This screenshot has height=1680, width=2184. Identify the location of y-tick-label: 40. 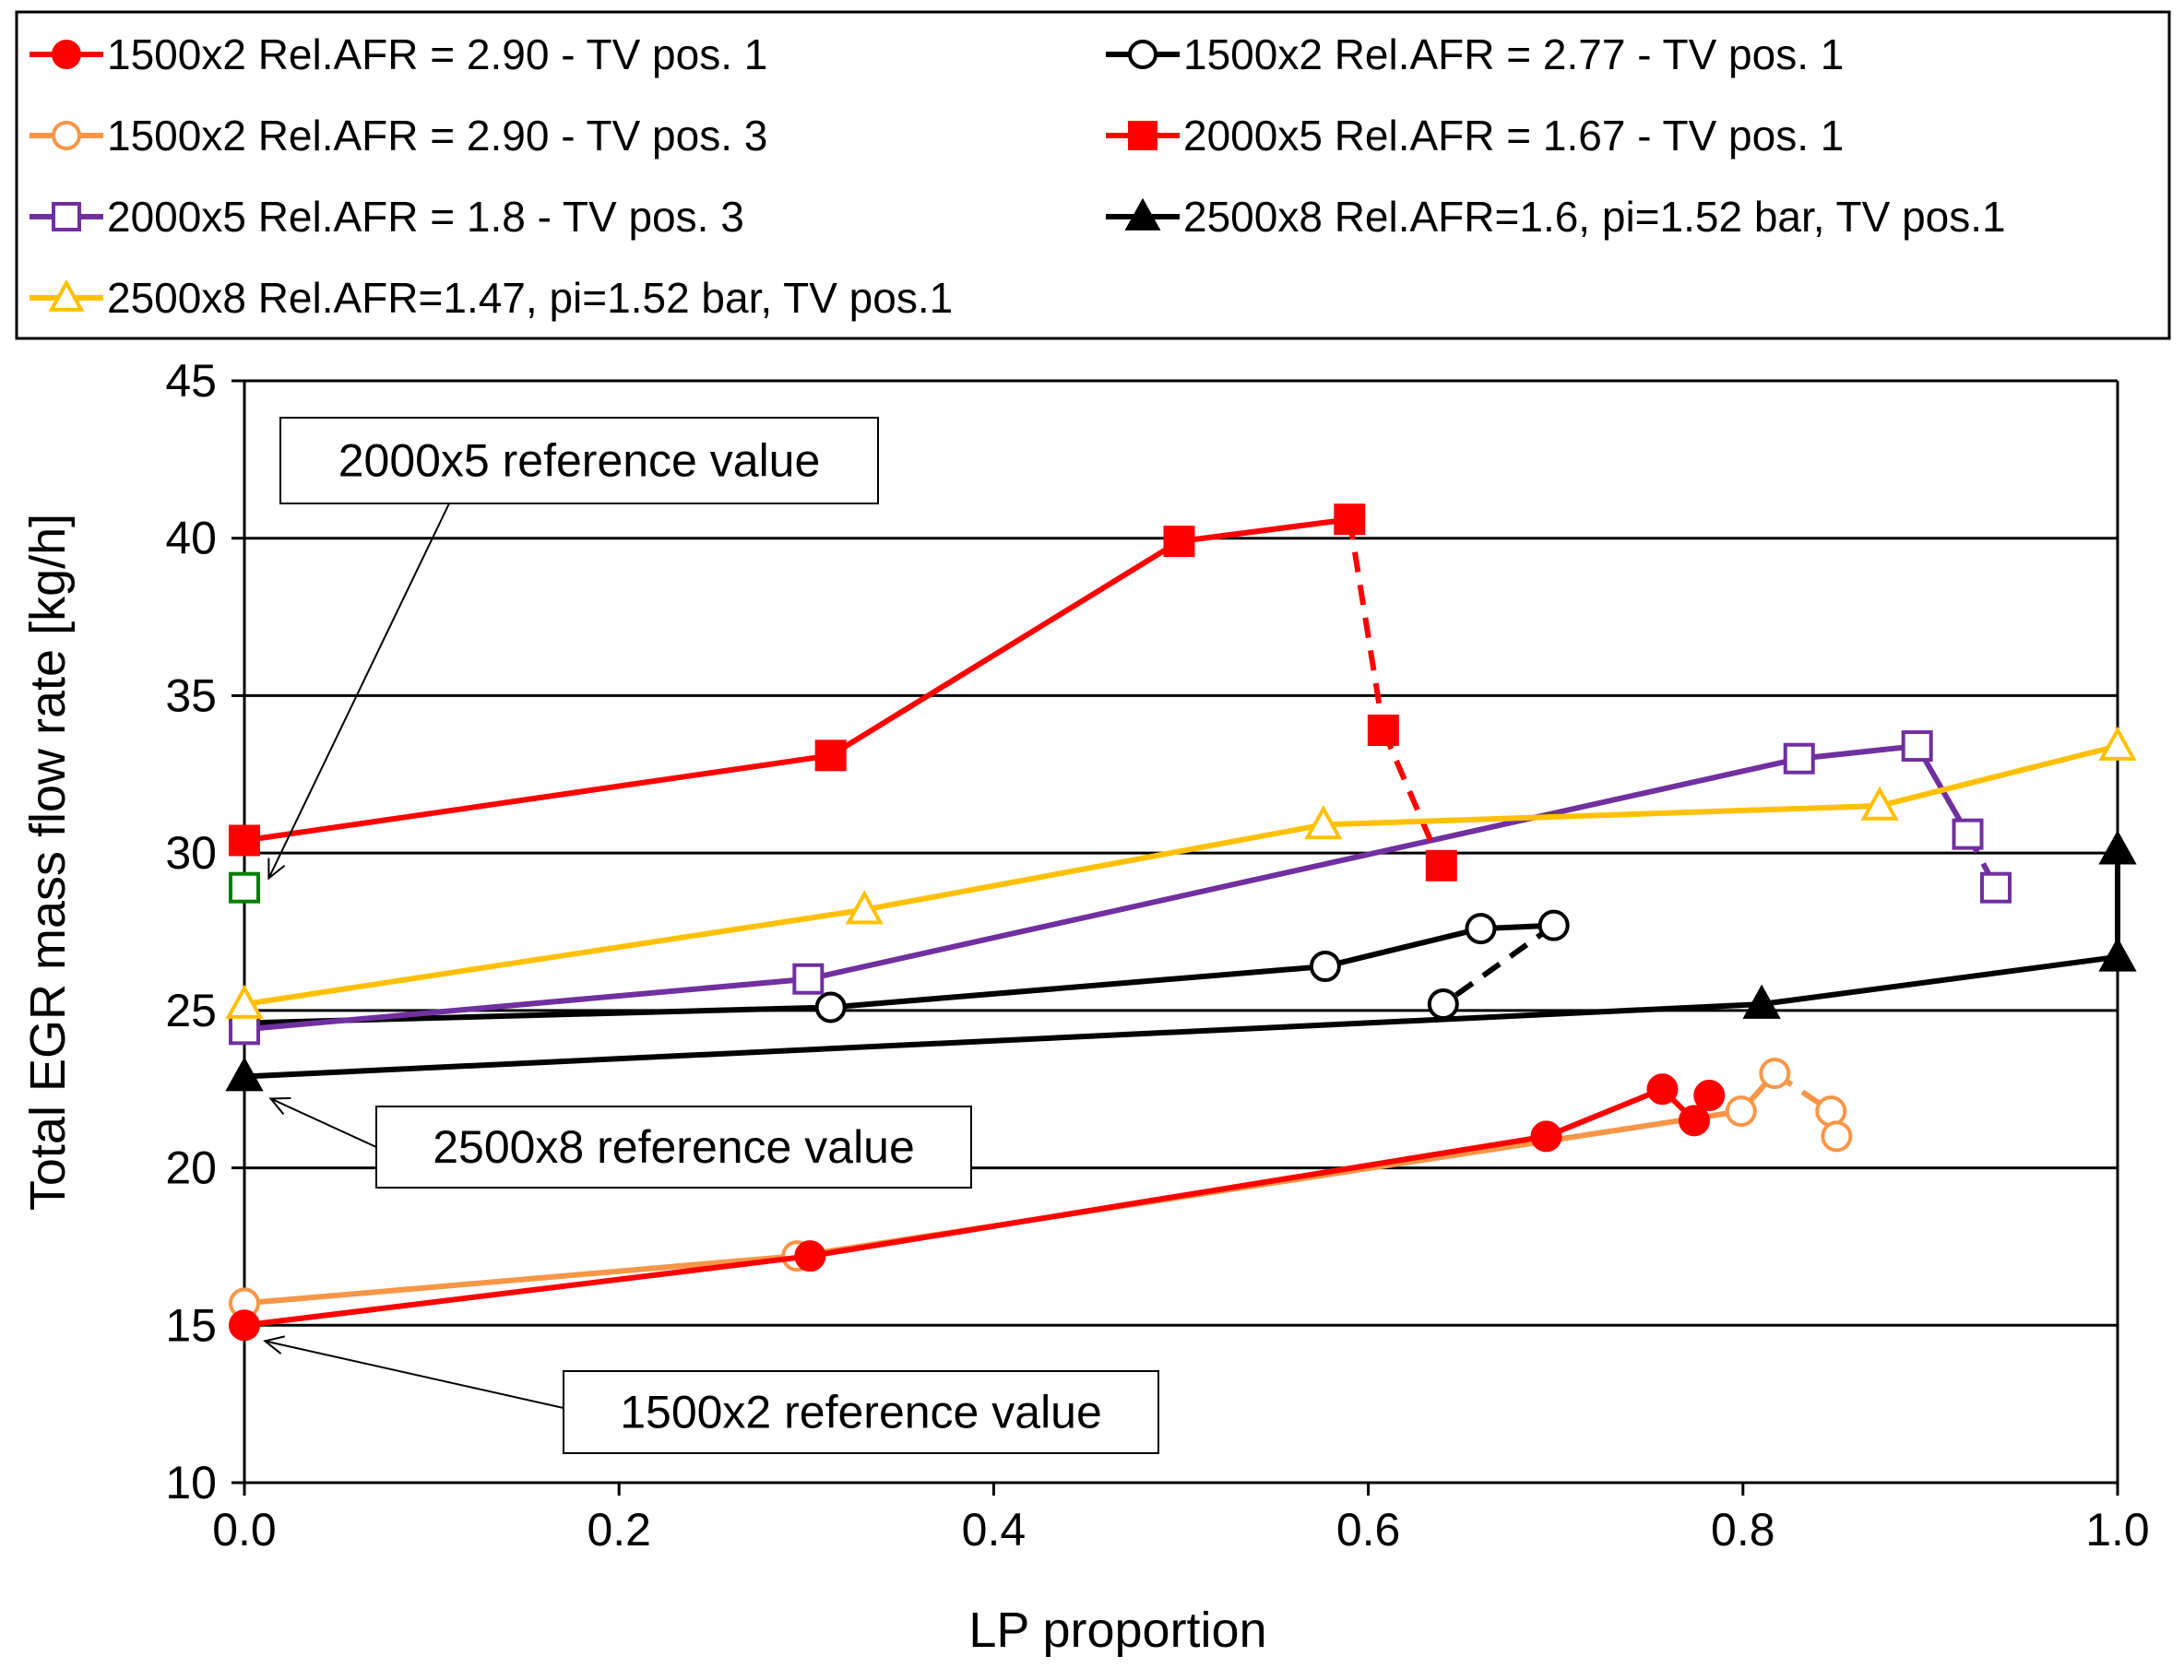
(191, 538).